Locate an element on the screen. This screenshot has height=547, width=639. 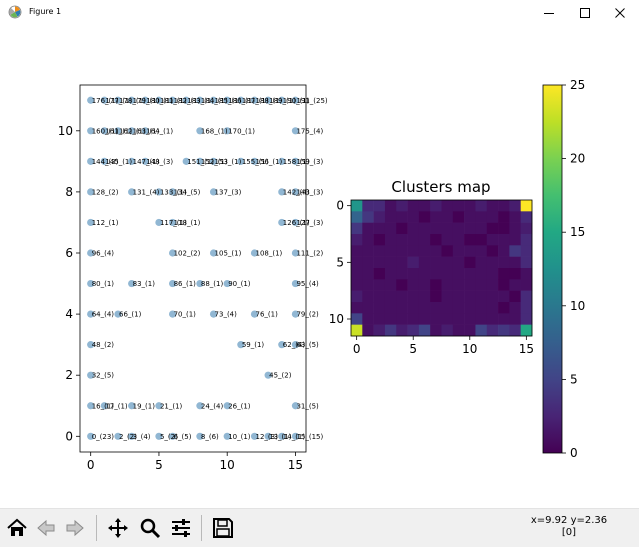
scatter-point-label: 183_(1) is located at coordinates (200, 101).